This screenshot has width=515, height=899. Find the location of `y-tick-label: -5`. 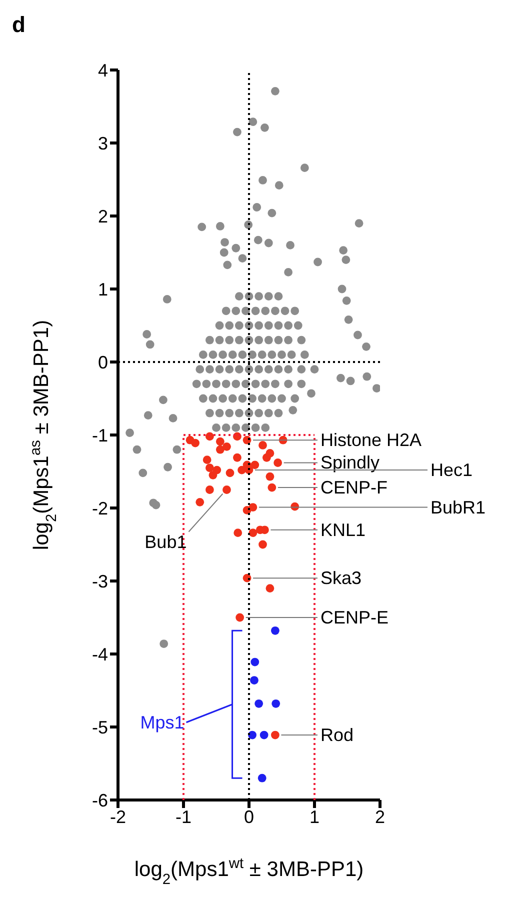

y-tick-label: -5 is located at coordinates (100, 727).